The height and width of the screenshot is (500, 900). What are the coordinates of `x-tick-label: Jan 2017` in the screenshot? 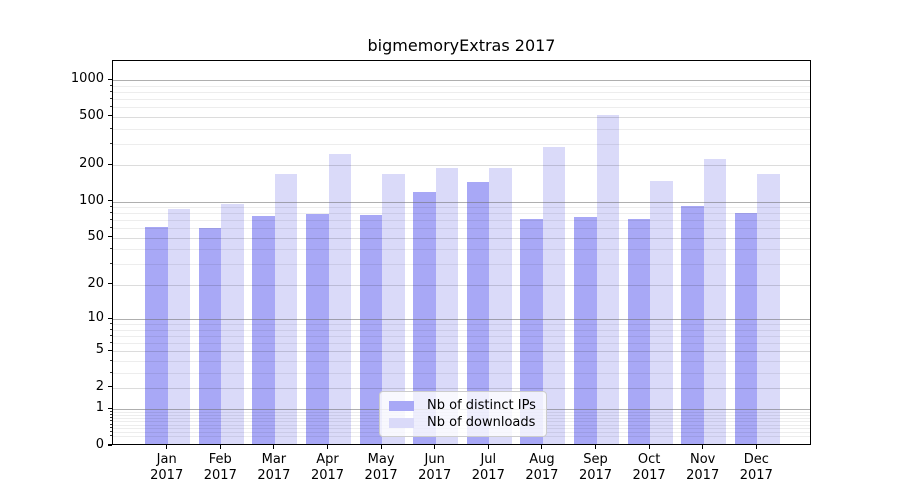 It's located at (167, 467).